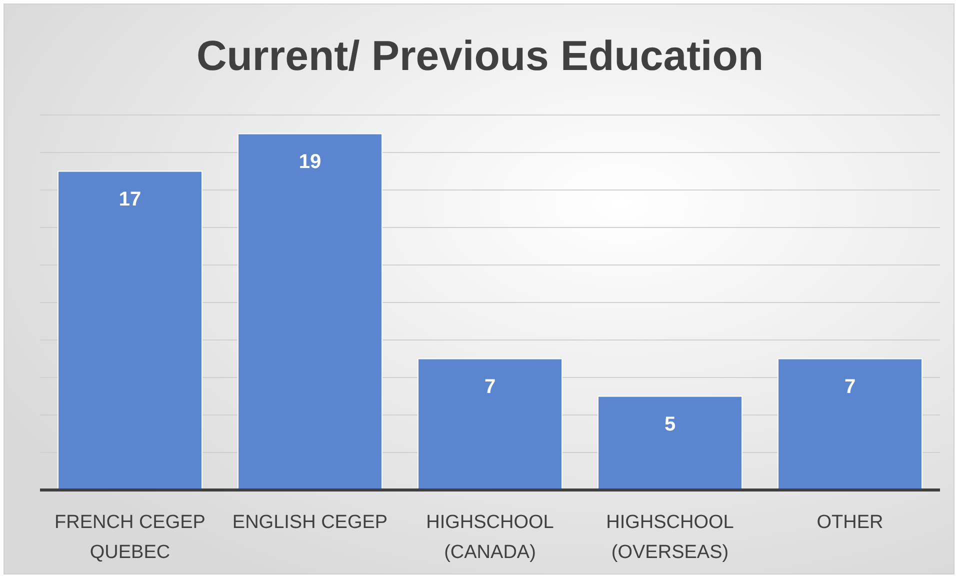 Image resolution: width=960 pixels, height=580 pixels. Describe the element at coordinates (490, 537) in the screenshot. I see `x-tick-label: HIGHSCHOOL (CANADA)` at that location.